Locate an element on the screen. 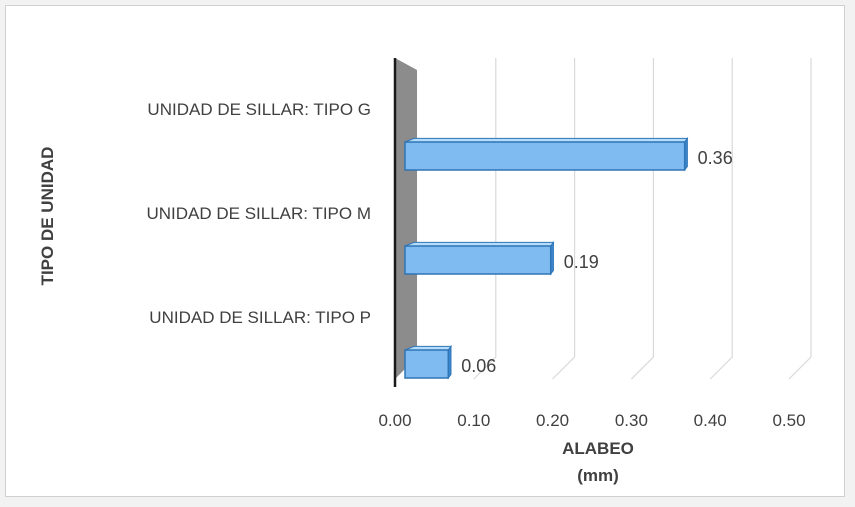 The image size is (855, 507). x-tick-label: 0.10 is located at coordinates (473, 420).